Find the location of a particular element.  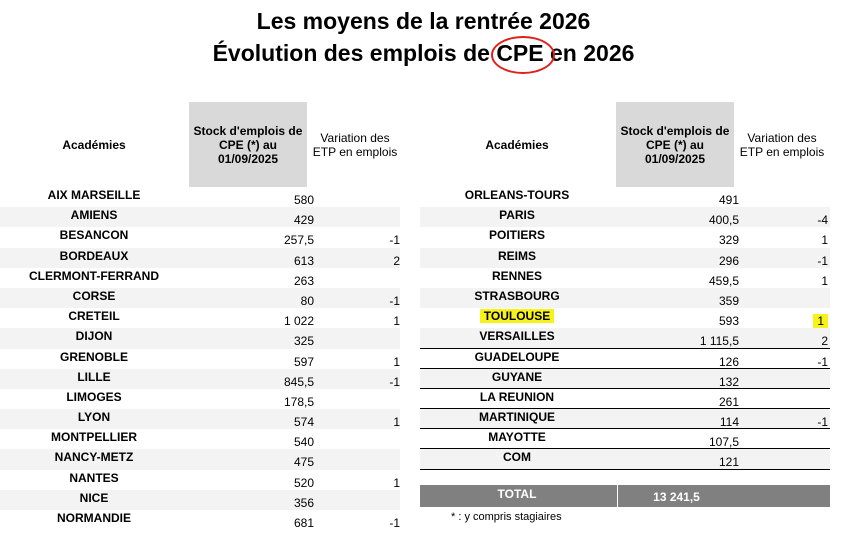

stock-value: 325 is located at coordinates (303, 341).